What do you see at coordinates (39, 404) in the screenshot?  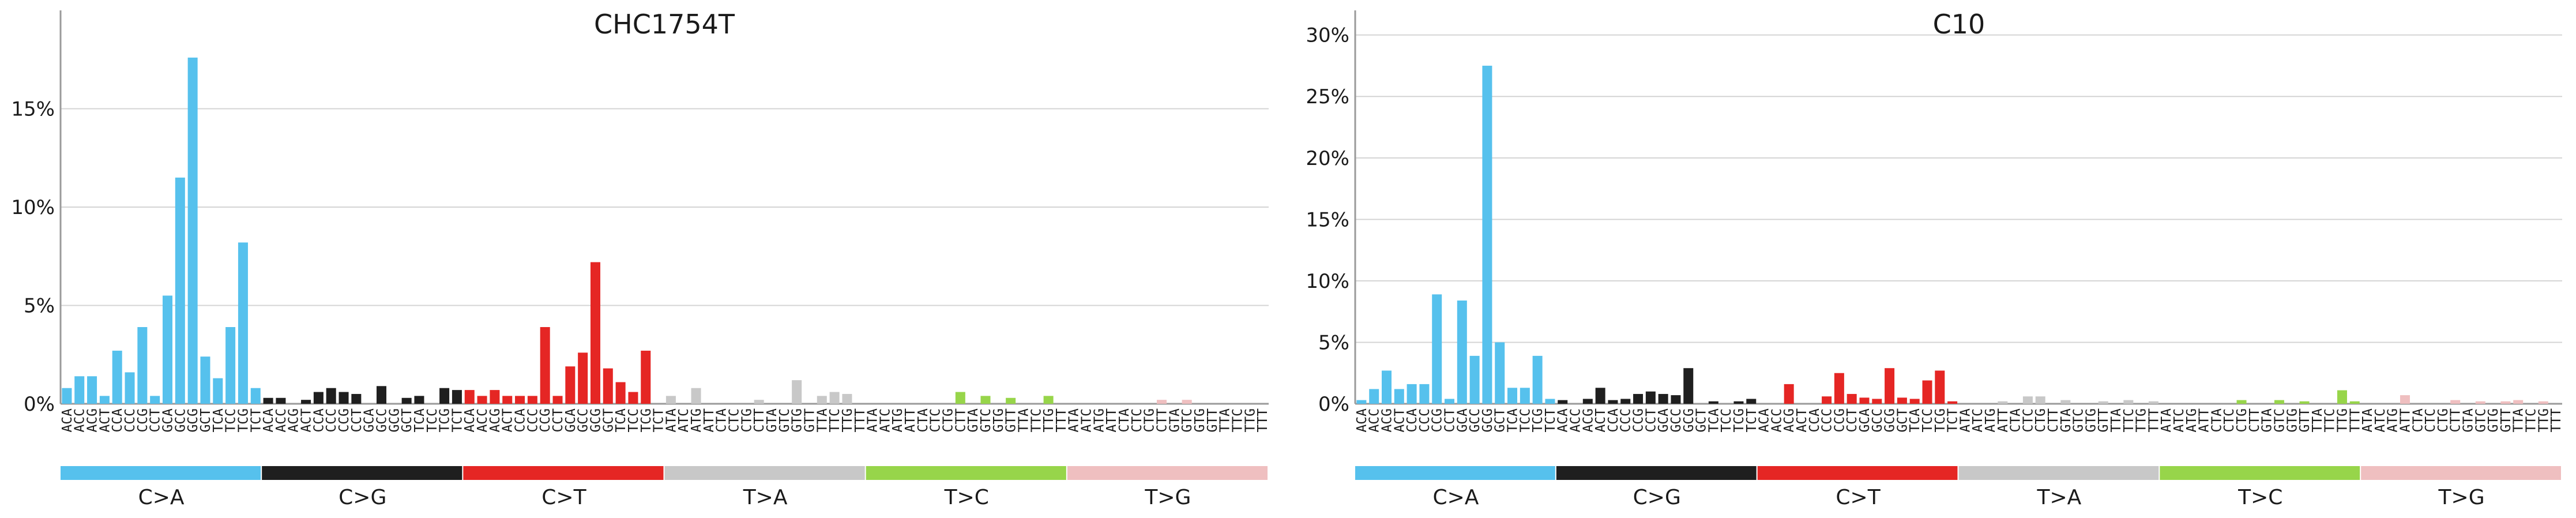 I see `y-tick-label: 0%` at bounding box center [39, 404].